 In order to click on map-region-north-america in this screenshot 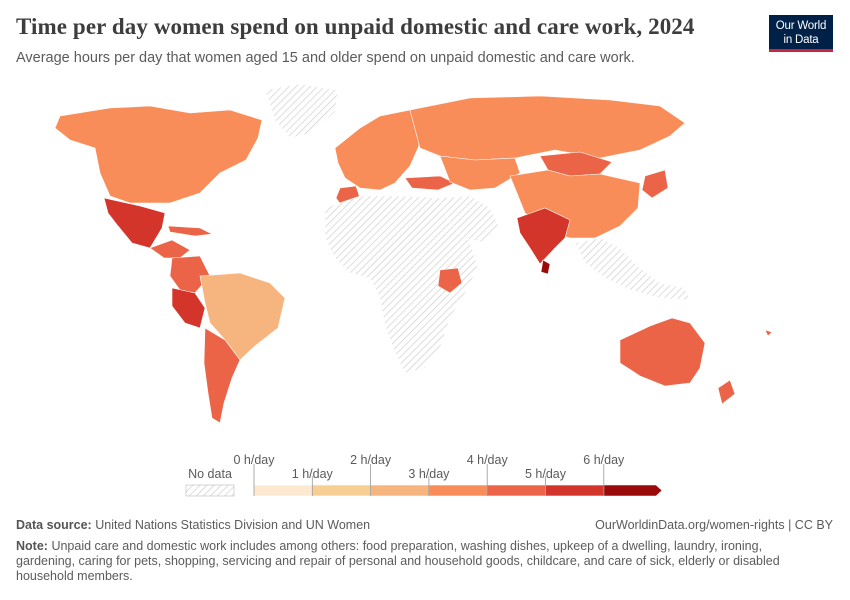, I will do `click(158, 154)`.